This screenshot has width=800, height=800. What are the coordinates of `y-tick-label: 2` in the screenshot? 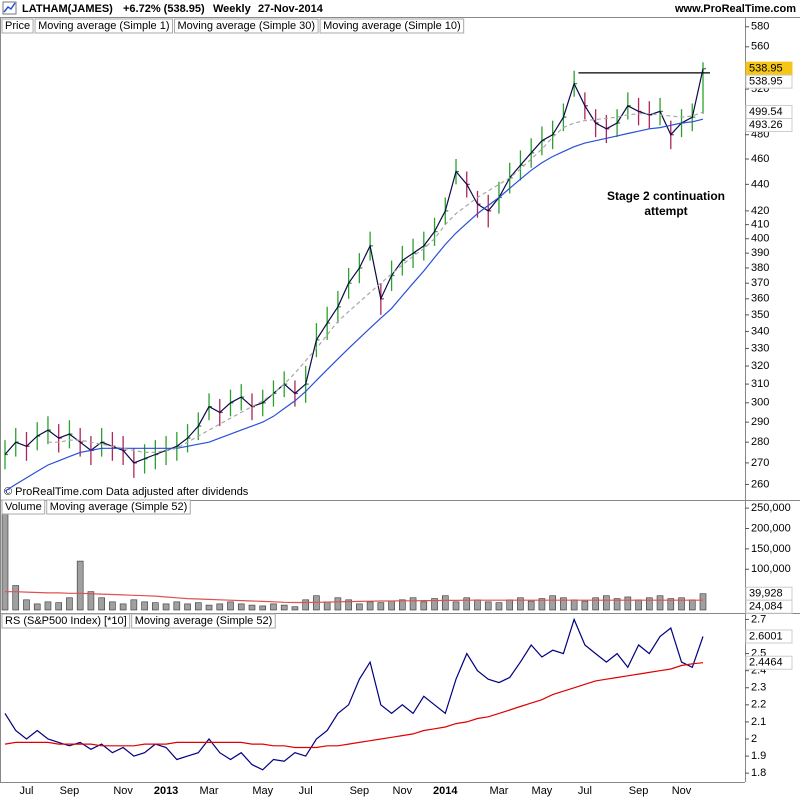 It's located at (754, 739).